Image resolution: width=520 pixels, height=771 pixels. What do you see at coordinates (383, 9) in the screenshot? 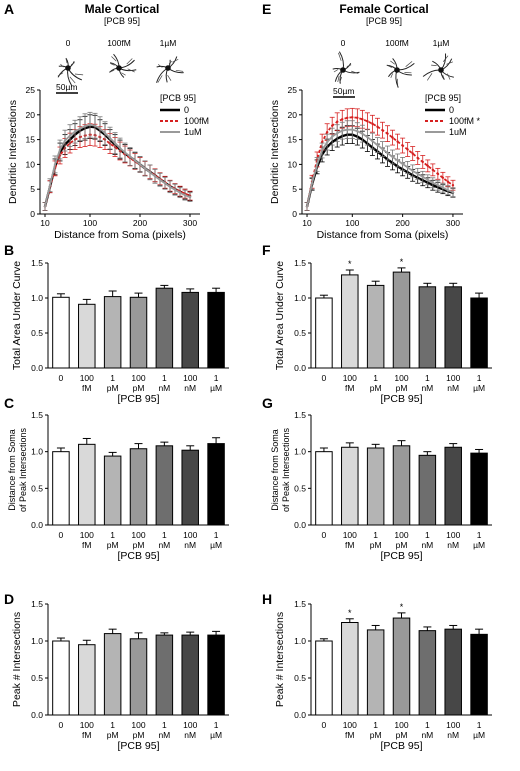
I see `panel-title: Female Cortical` at bounding box center [383, 9].